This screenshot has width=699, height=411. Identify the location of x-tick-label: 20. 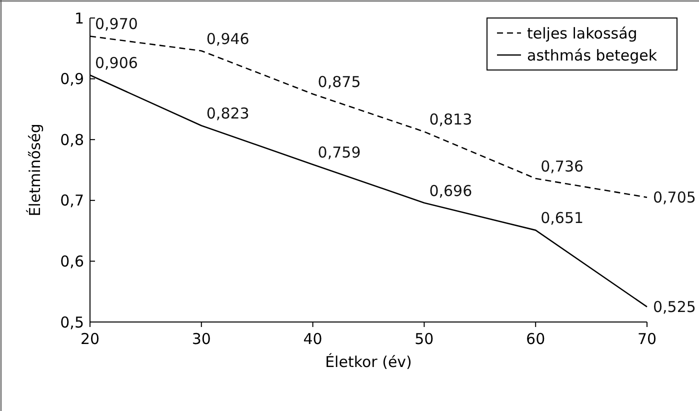
(90, 339).